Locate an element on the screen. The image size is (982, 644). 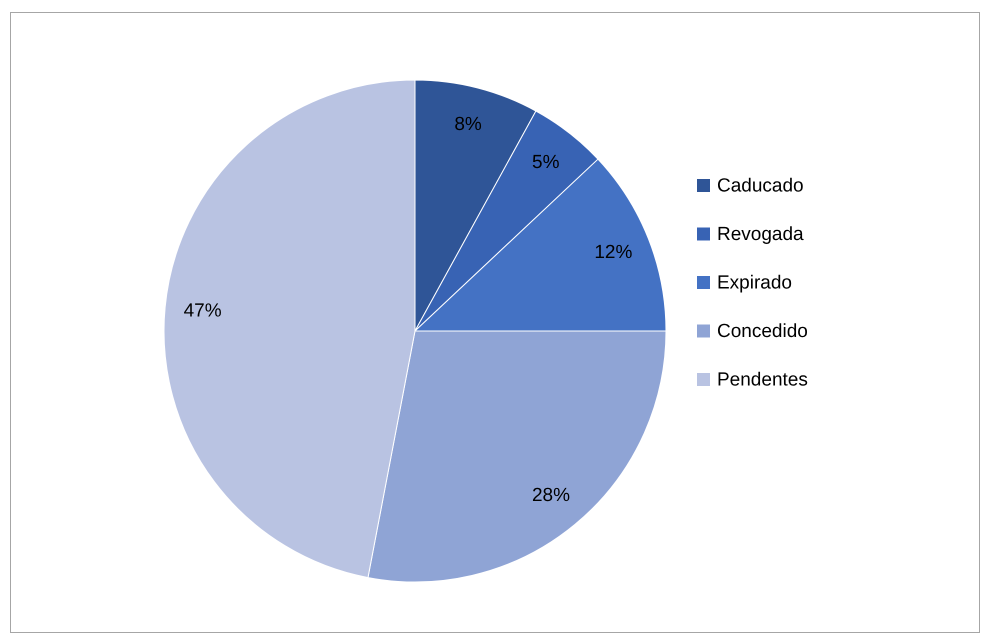
legend-label: Concedido is located at coordinates (762, 331).